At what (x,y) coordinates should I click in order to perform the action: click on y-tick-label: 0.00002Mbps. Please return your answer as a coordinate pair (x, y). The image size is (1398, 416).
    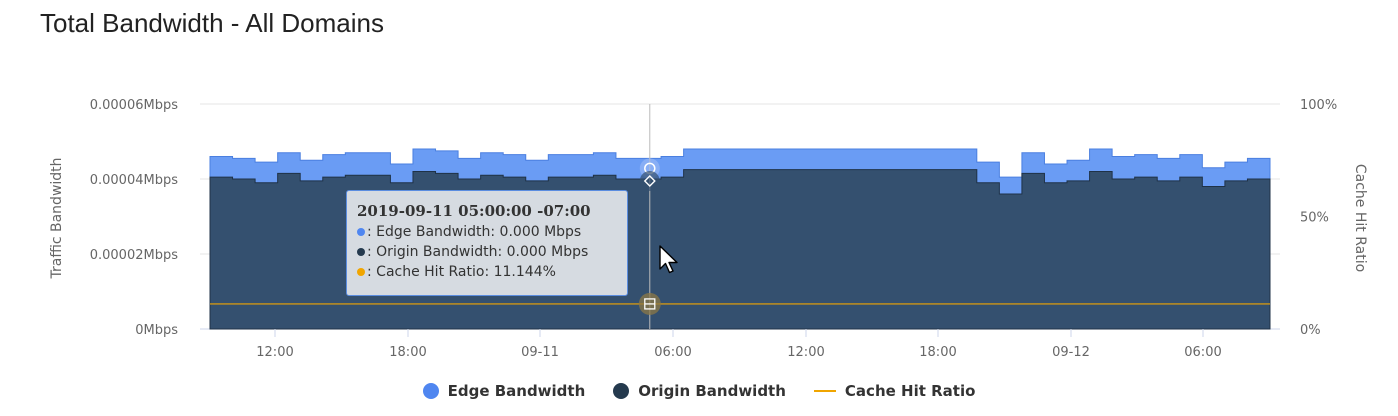
    Looking at the image, I should click on (134, 255).